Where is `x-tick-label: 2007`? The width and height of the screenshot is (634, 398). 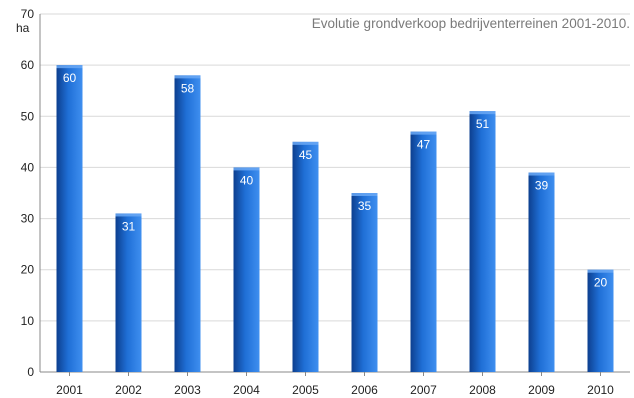
x-tick-label: 2007 is located at coordinates (423, 390).